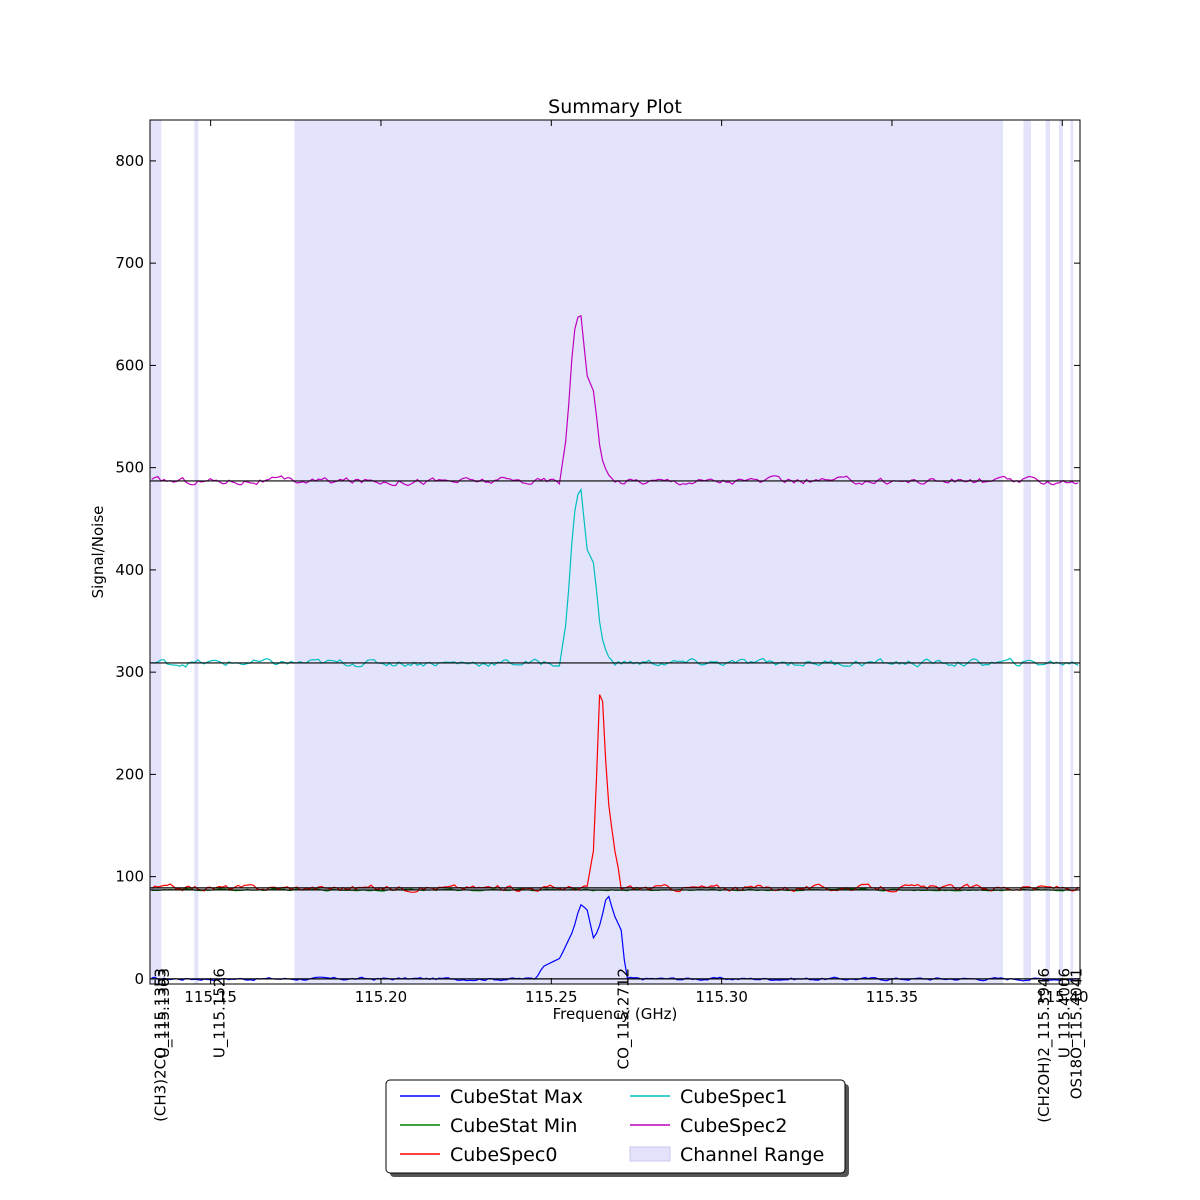 Image resolution: width=1200 pixels, height=1200 pixels. I want to click on x-tick-label: 115.40, so click(1062, 997).